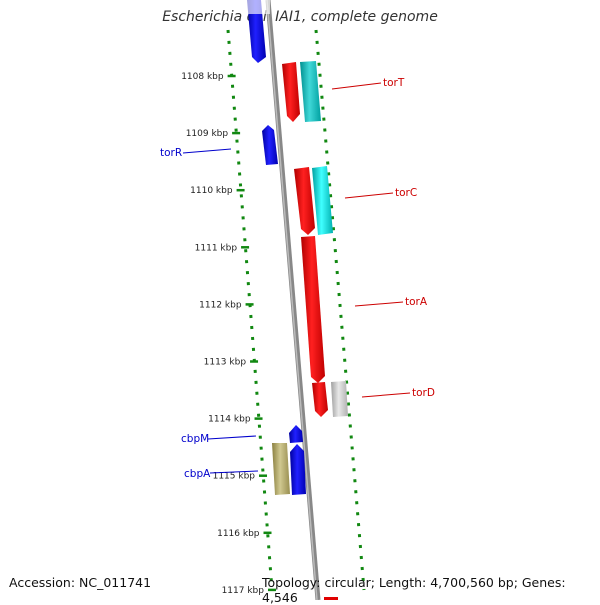 Image resolution: width=600 pixels, height=605 pixels. What do you see at coordinates (207, 134) in the screenshot?
I see `ruler-tick-label: 1109 kbp` at bounding box center [207, 134].